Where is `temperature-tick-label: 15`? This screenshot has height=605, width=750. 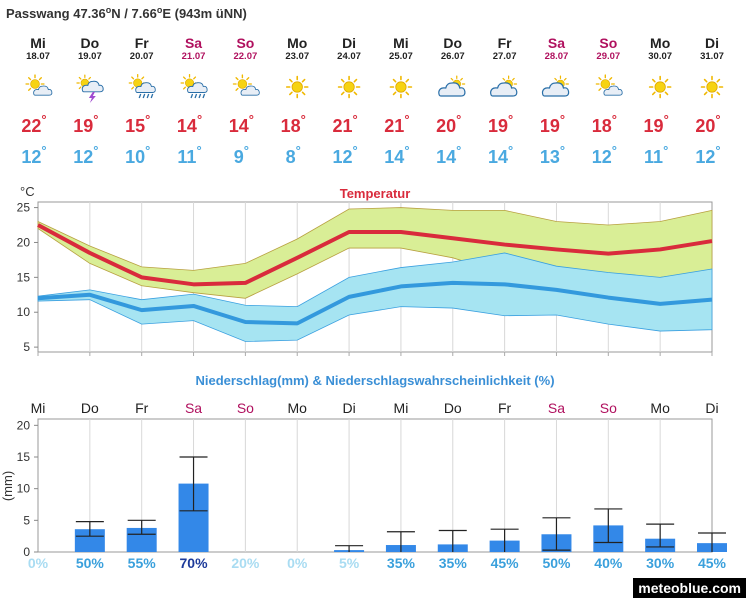
temperature-tick-label: 15 is located at coordinates (24, 277).